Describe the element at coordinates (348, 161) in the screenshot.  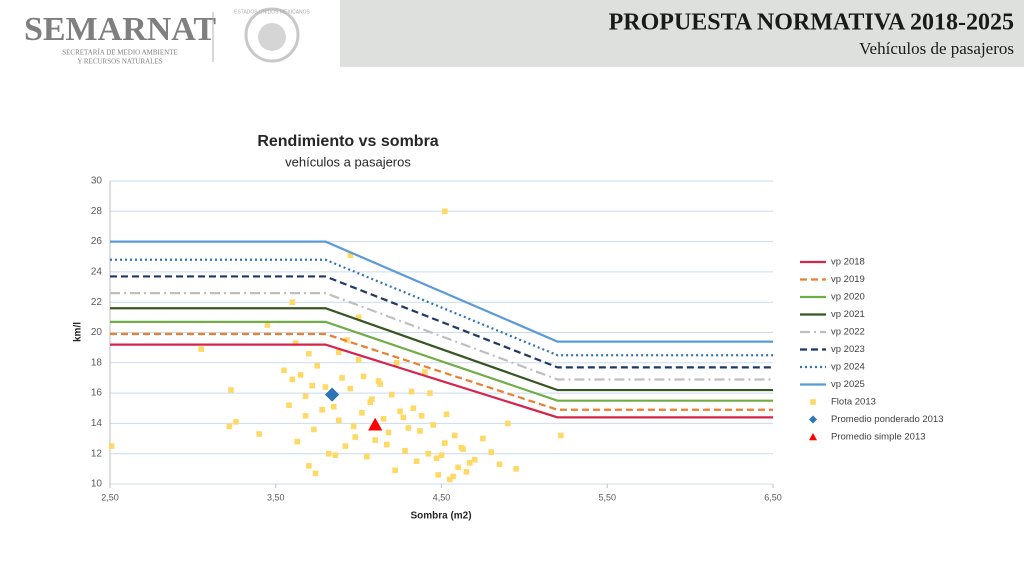
I see `chart-subtitle: vehículos a pasajeros` at that location.